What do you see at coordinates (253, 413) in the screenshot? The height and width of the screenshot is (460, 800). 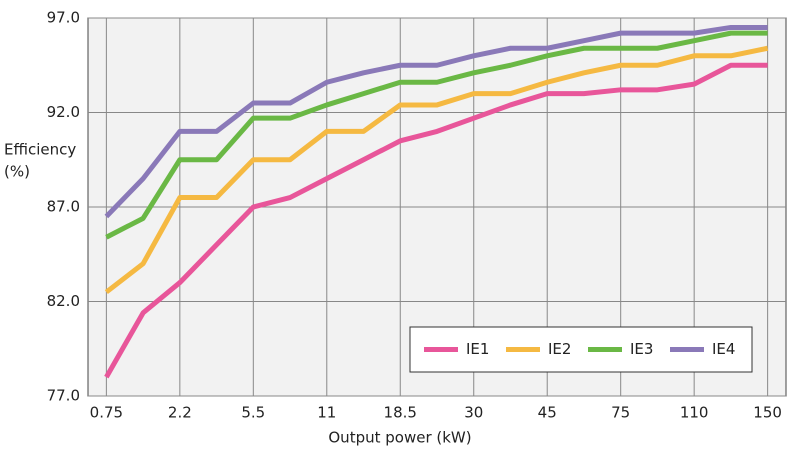 I see `x-tick-label: 5.5` at bounding box center [253, 413].